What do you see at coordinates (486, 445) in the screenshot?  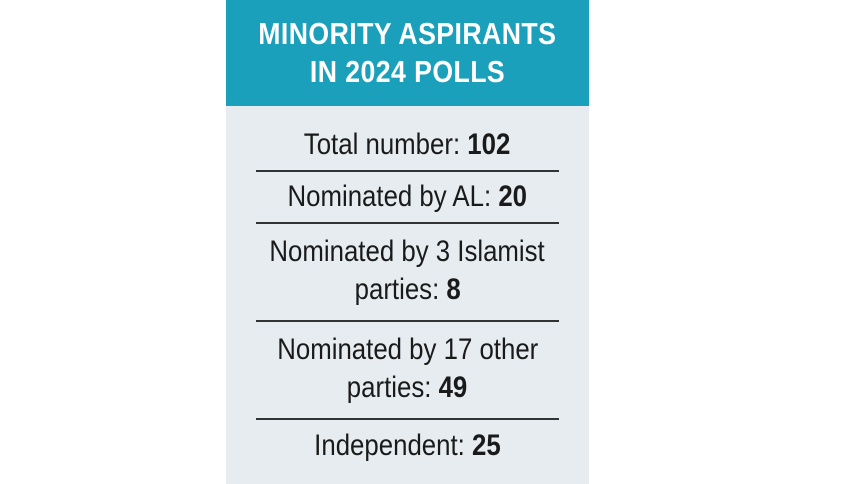 I see `row-value: 25` at bounding box center [486, 445].